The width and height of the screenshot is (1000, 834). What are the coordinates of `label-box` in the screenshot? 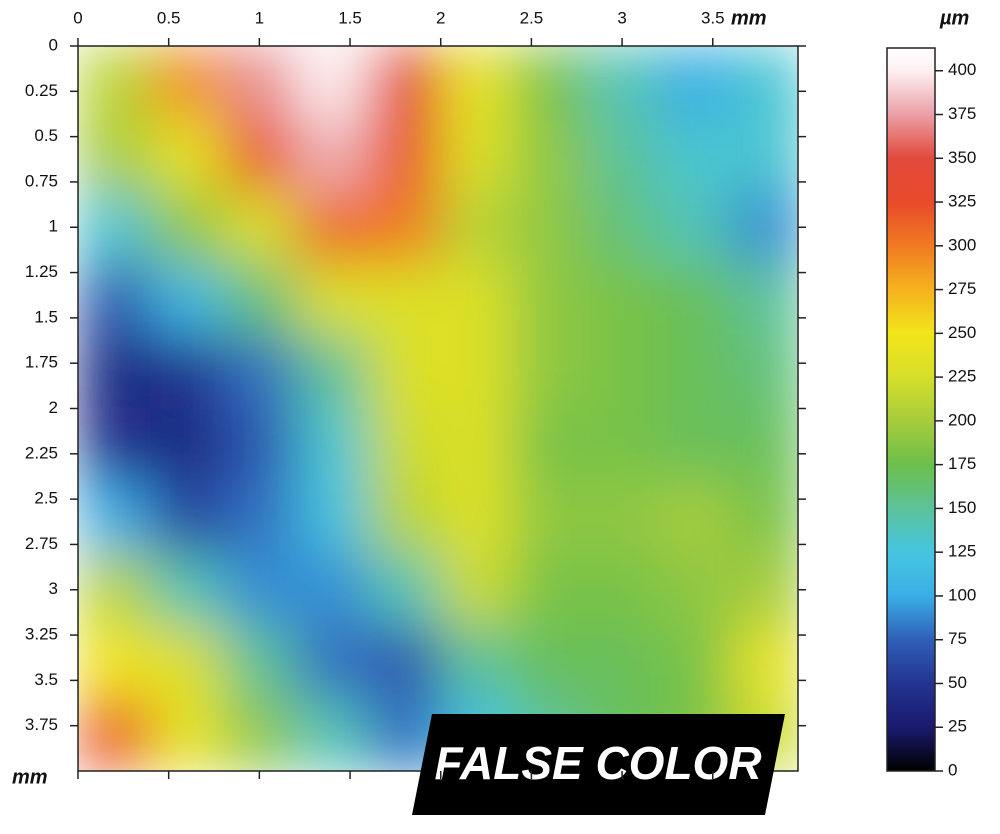 It's located at (598, 764).